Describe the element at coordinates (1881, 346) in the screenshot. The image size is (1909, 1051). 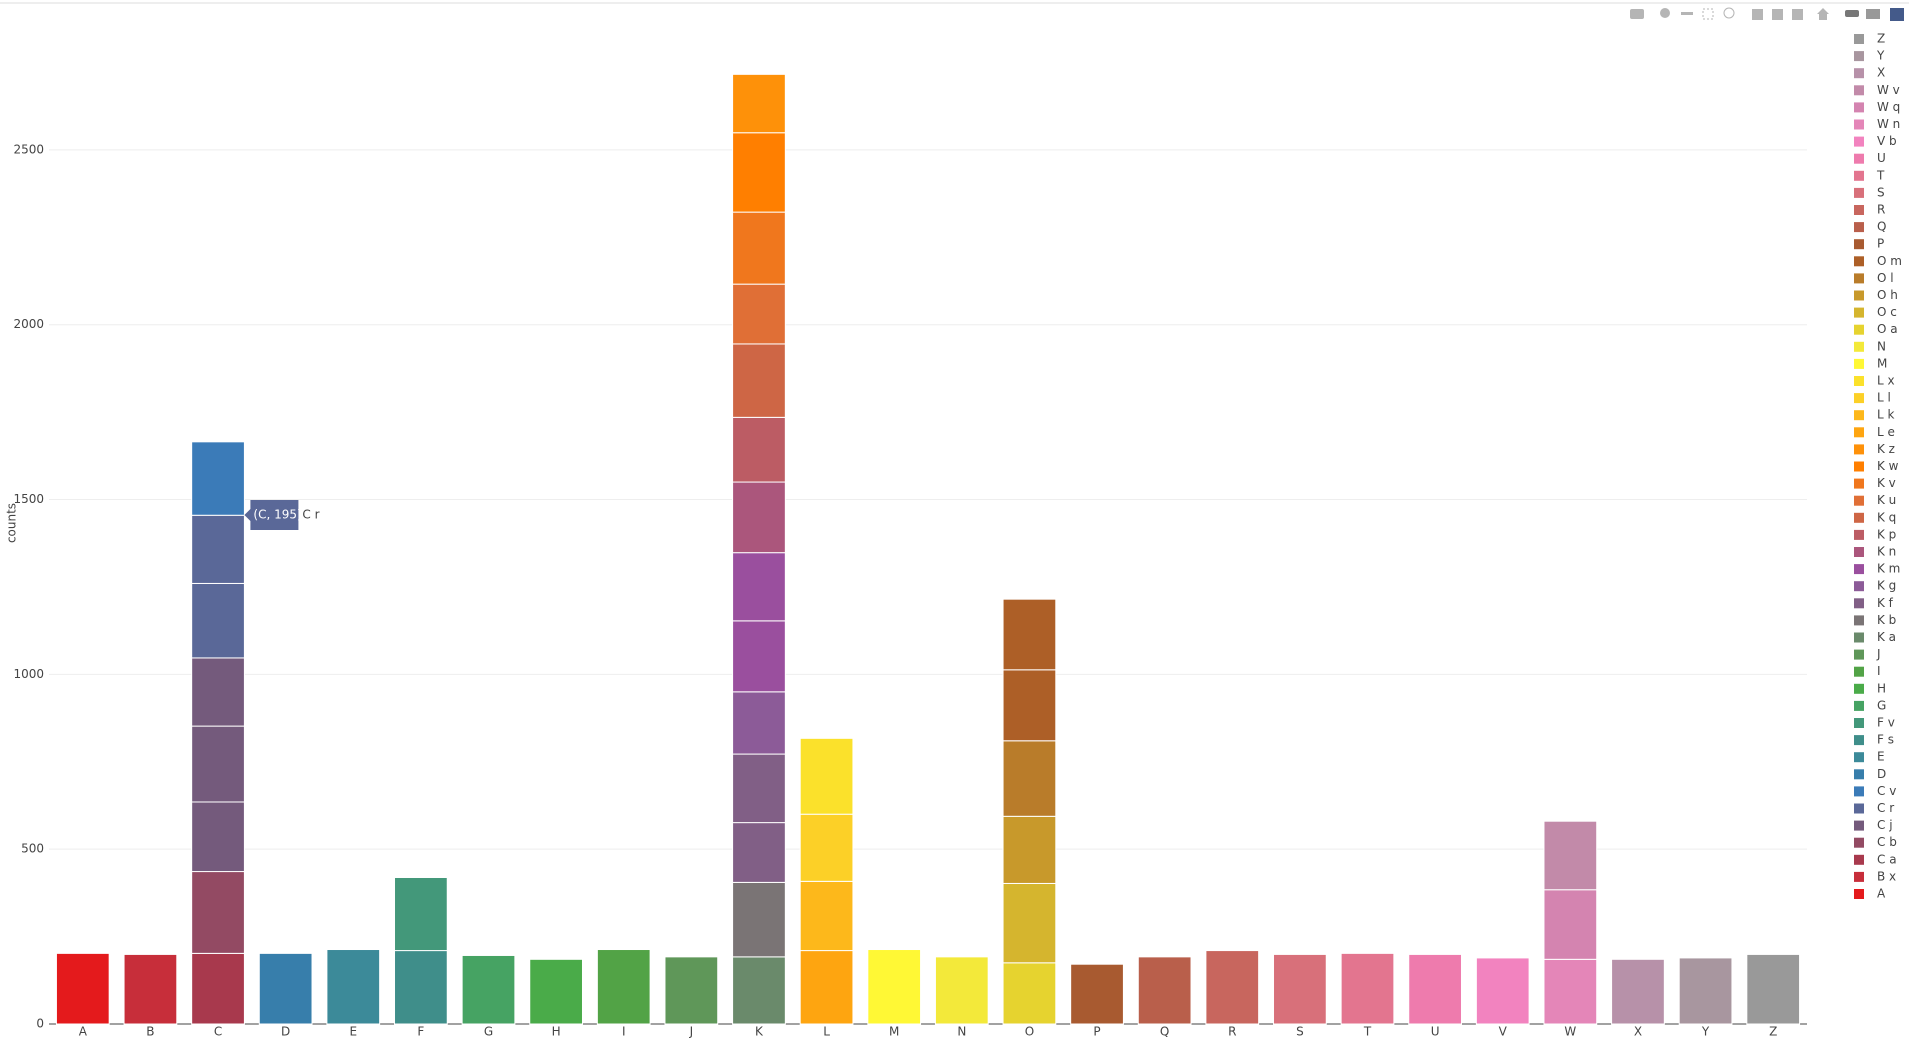
I see `legend-label: N` at that location.